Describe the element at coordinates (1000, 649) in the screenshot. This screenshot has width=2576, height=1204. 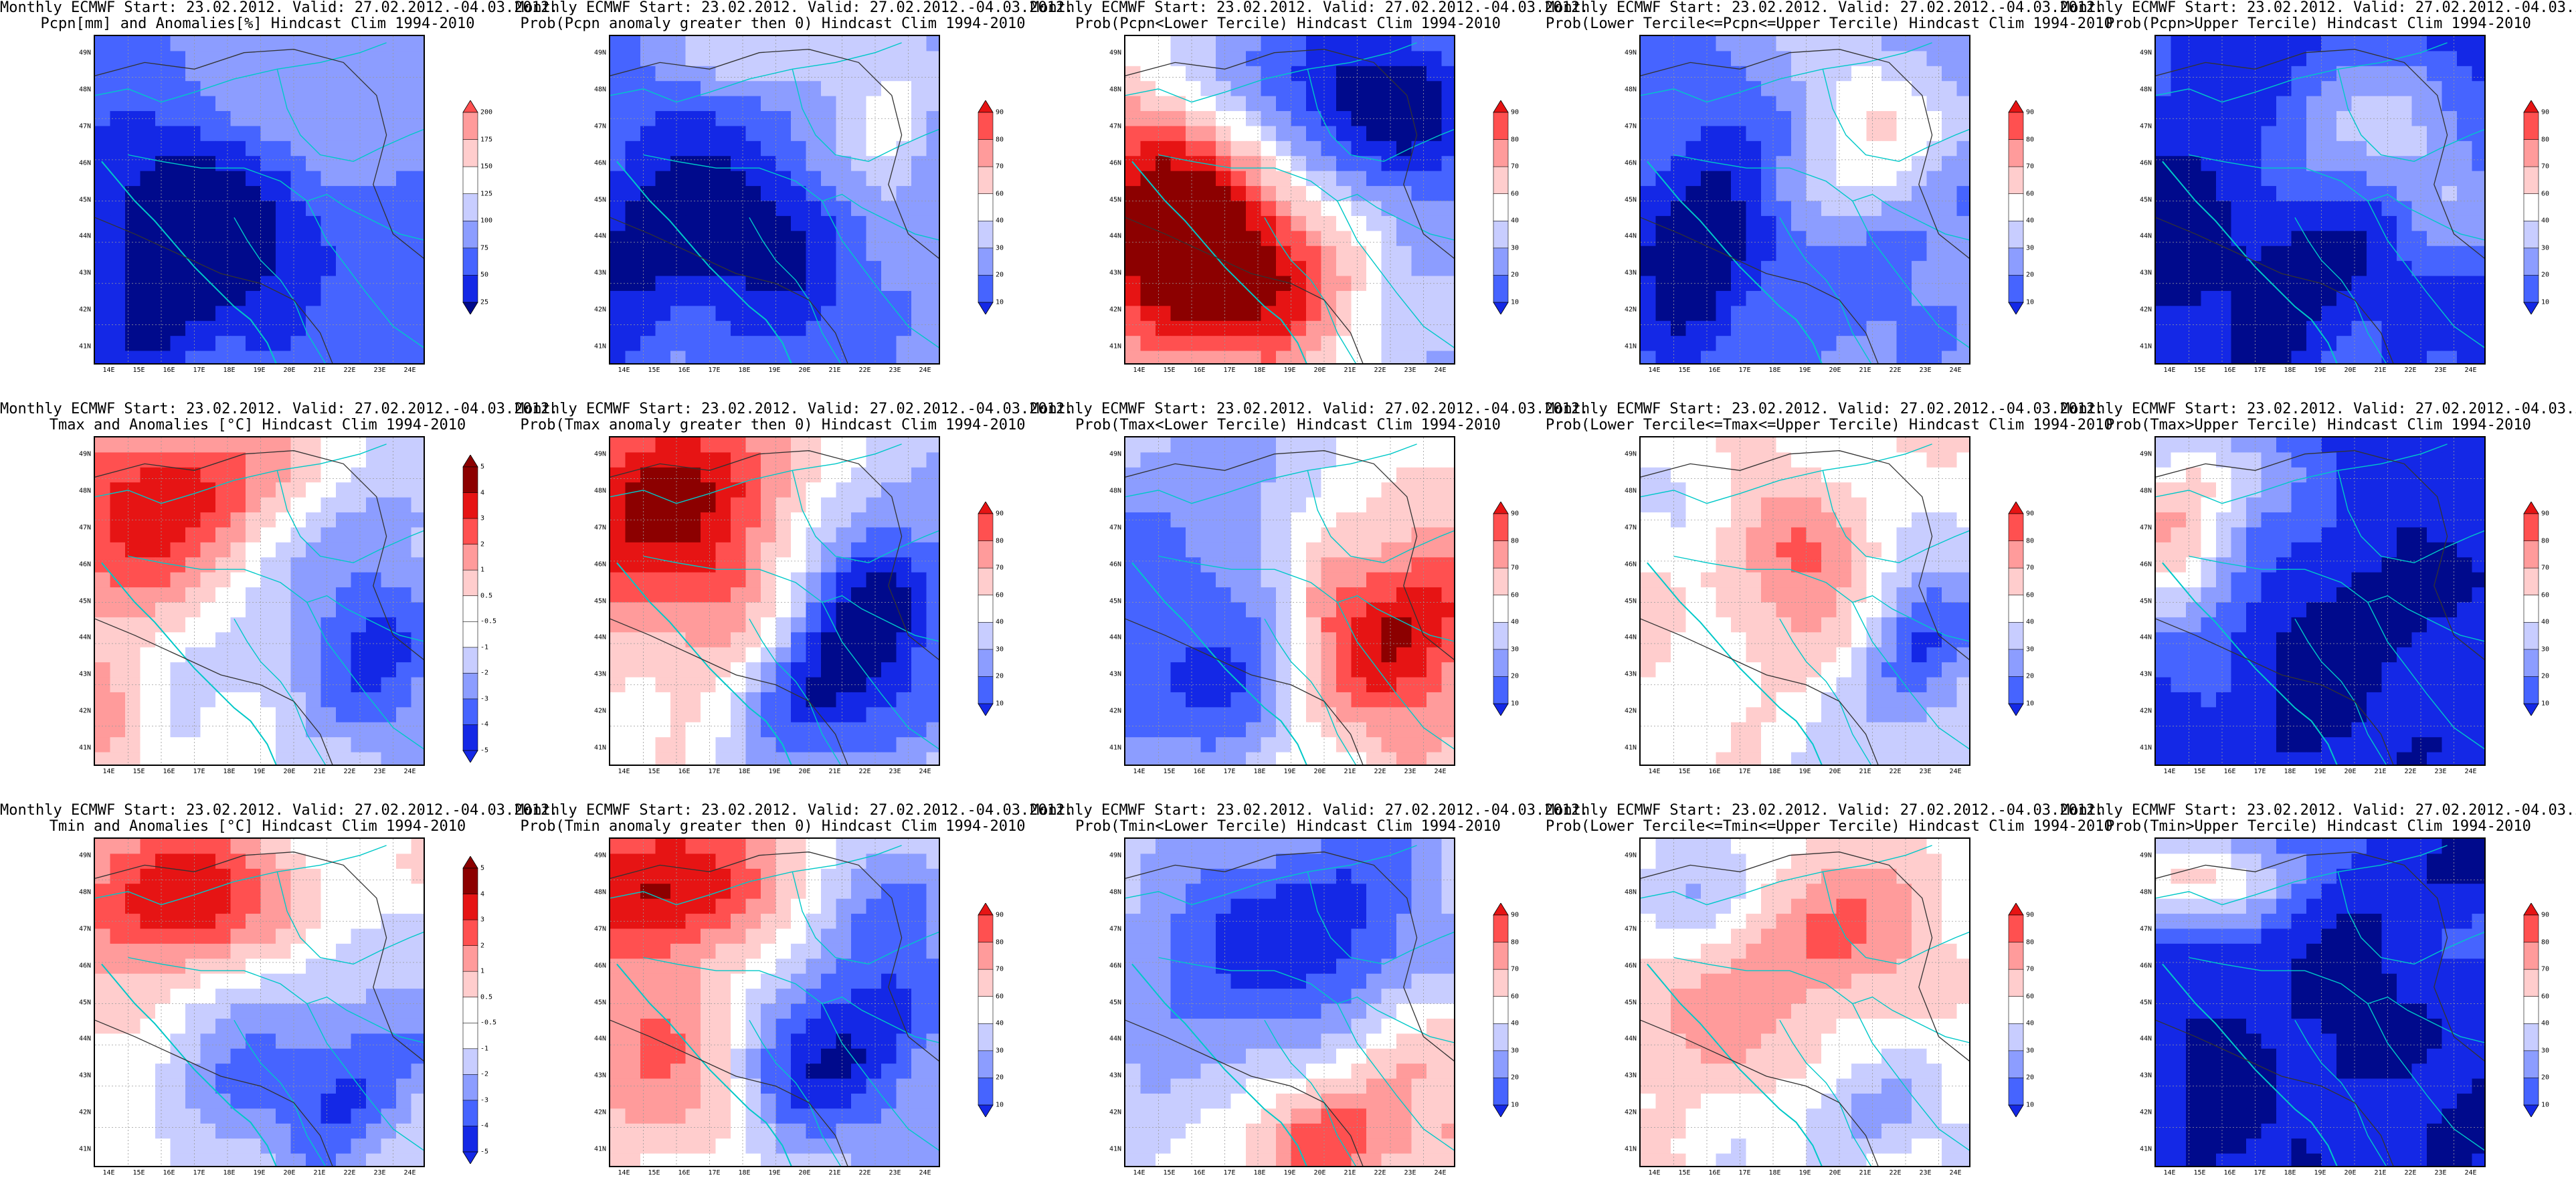
I see `colorbar-tick-label: 30` at that location.